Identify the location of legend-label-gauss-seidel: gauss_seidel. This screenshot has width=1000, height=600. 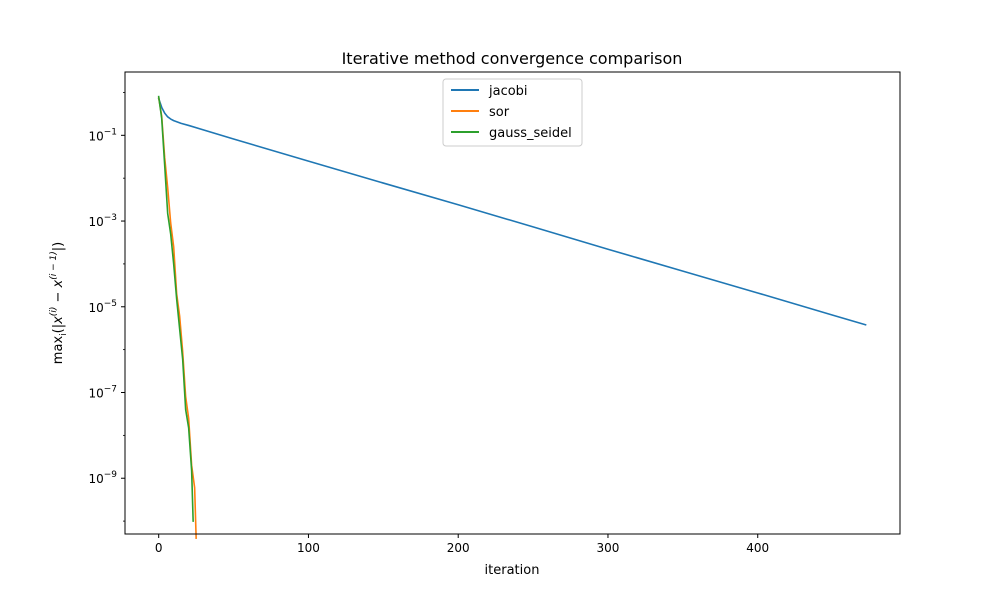
(530, 133).